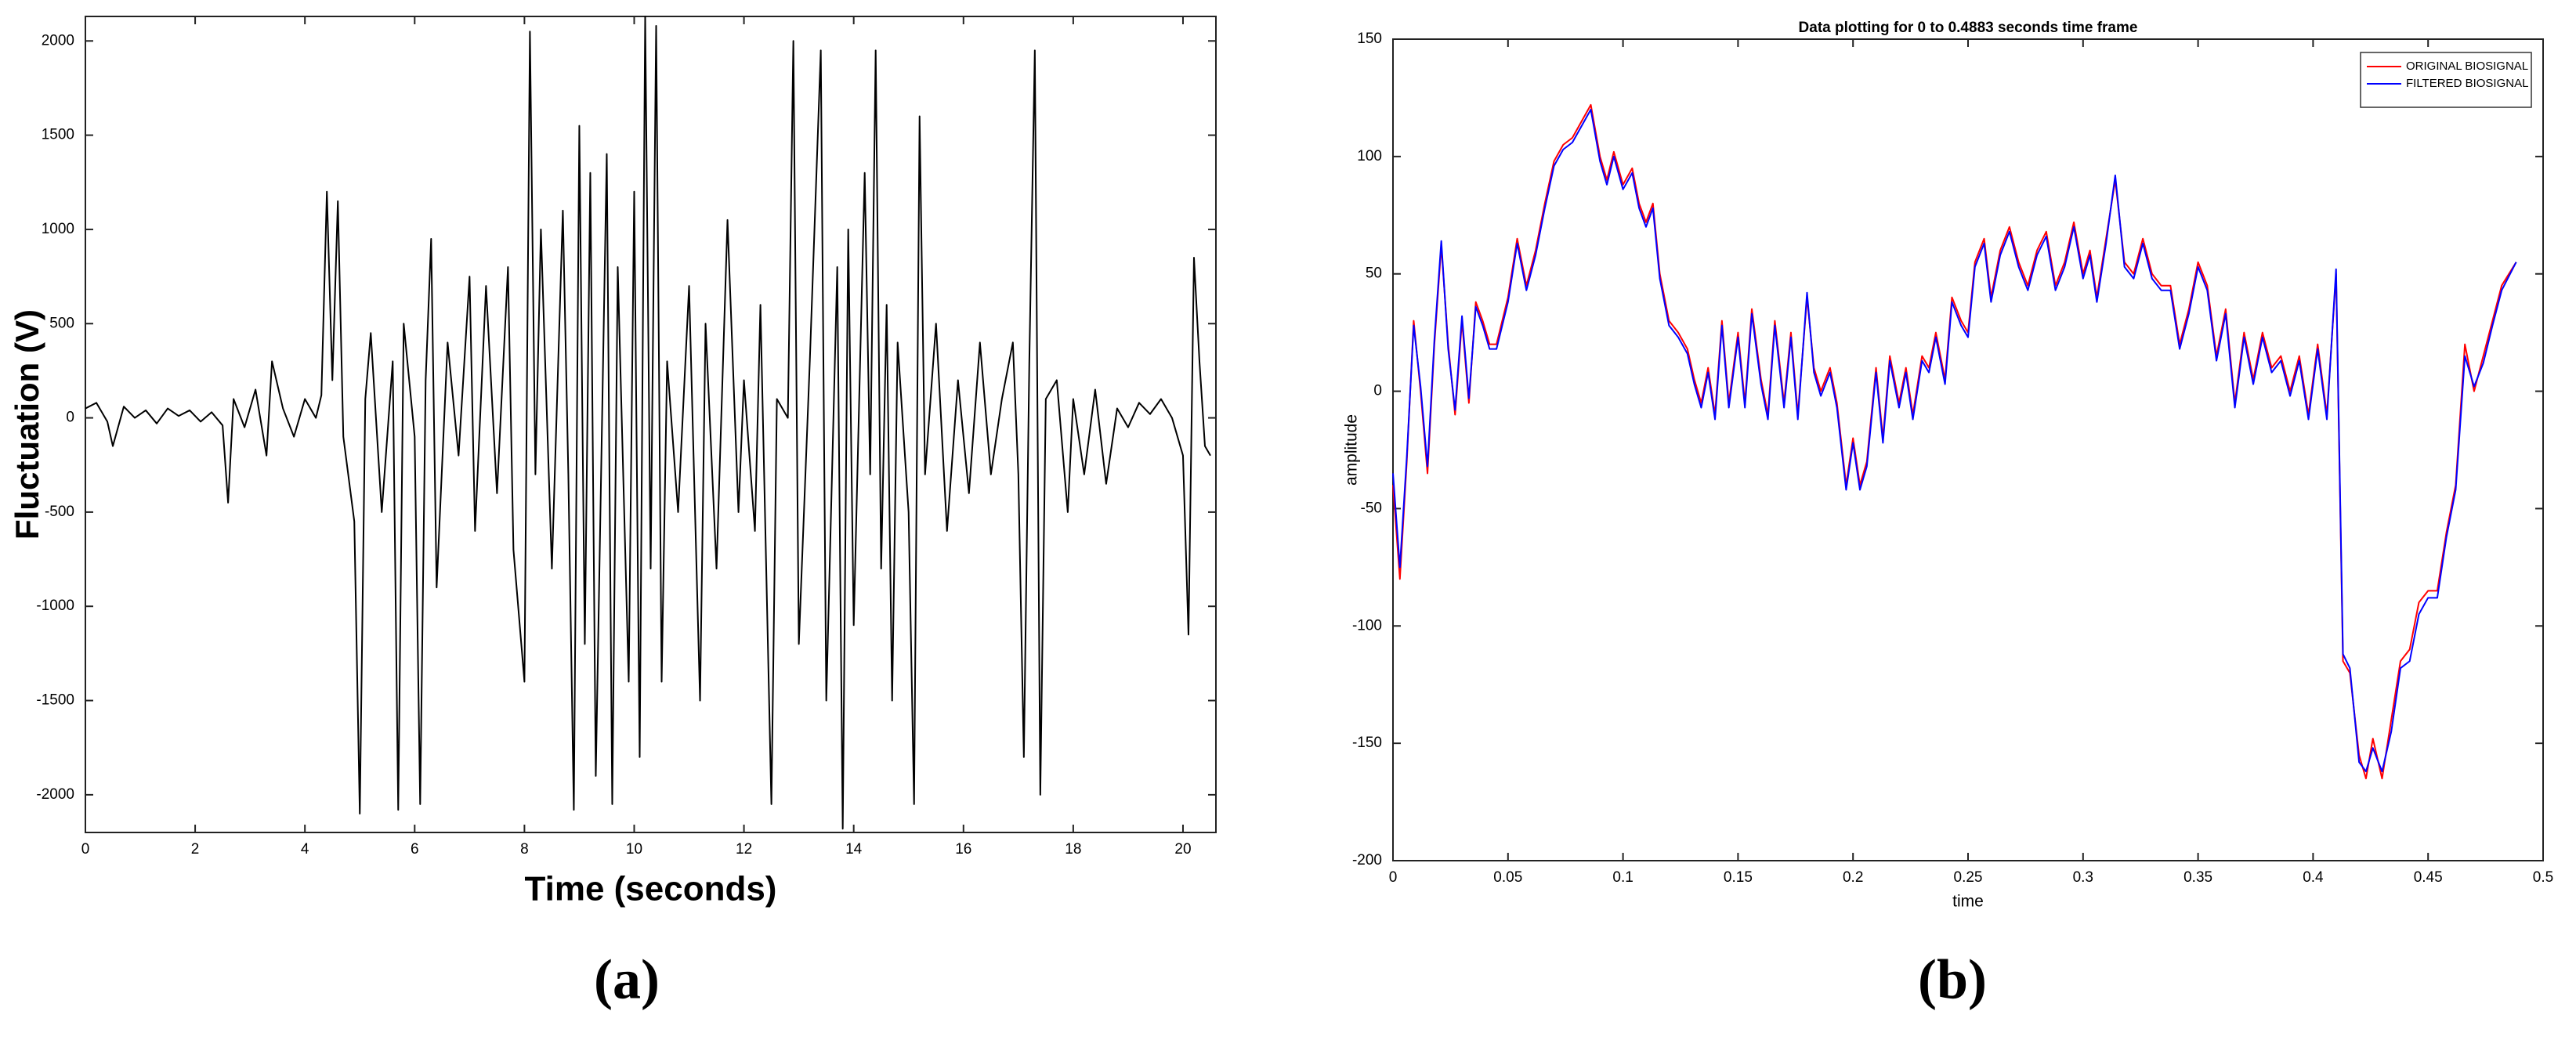 This screenshot has height=1040, width=2576. I want to click on x-tick-label: 0.4, so click(2313, 877).